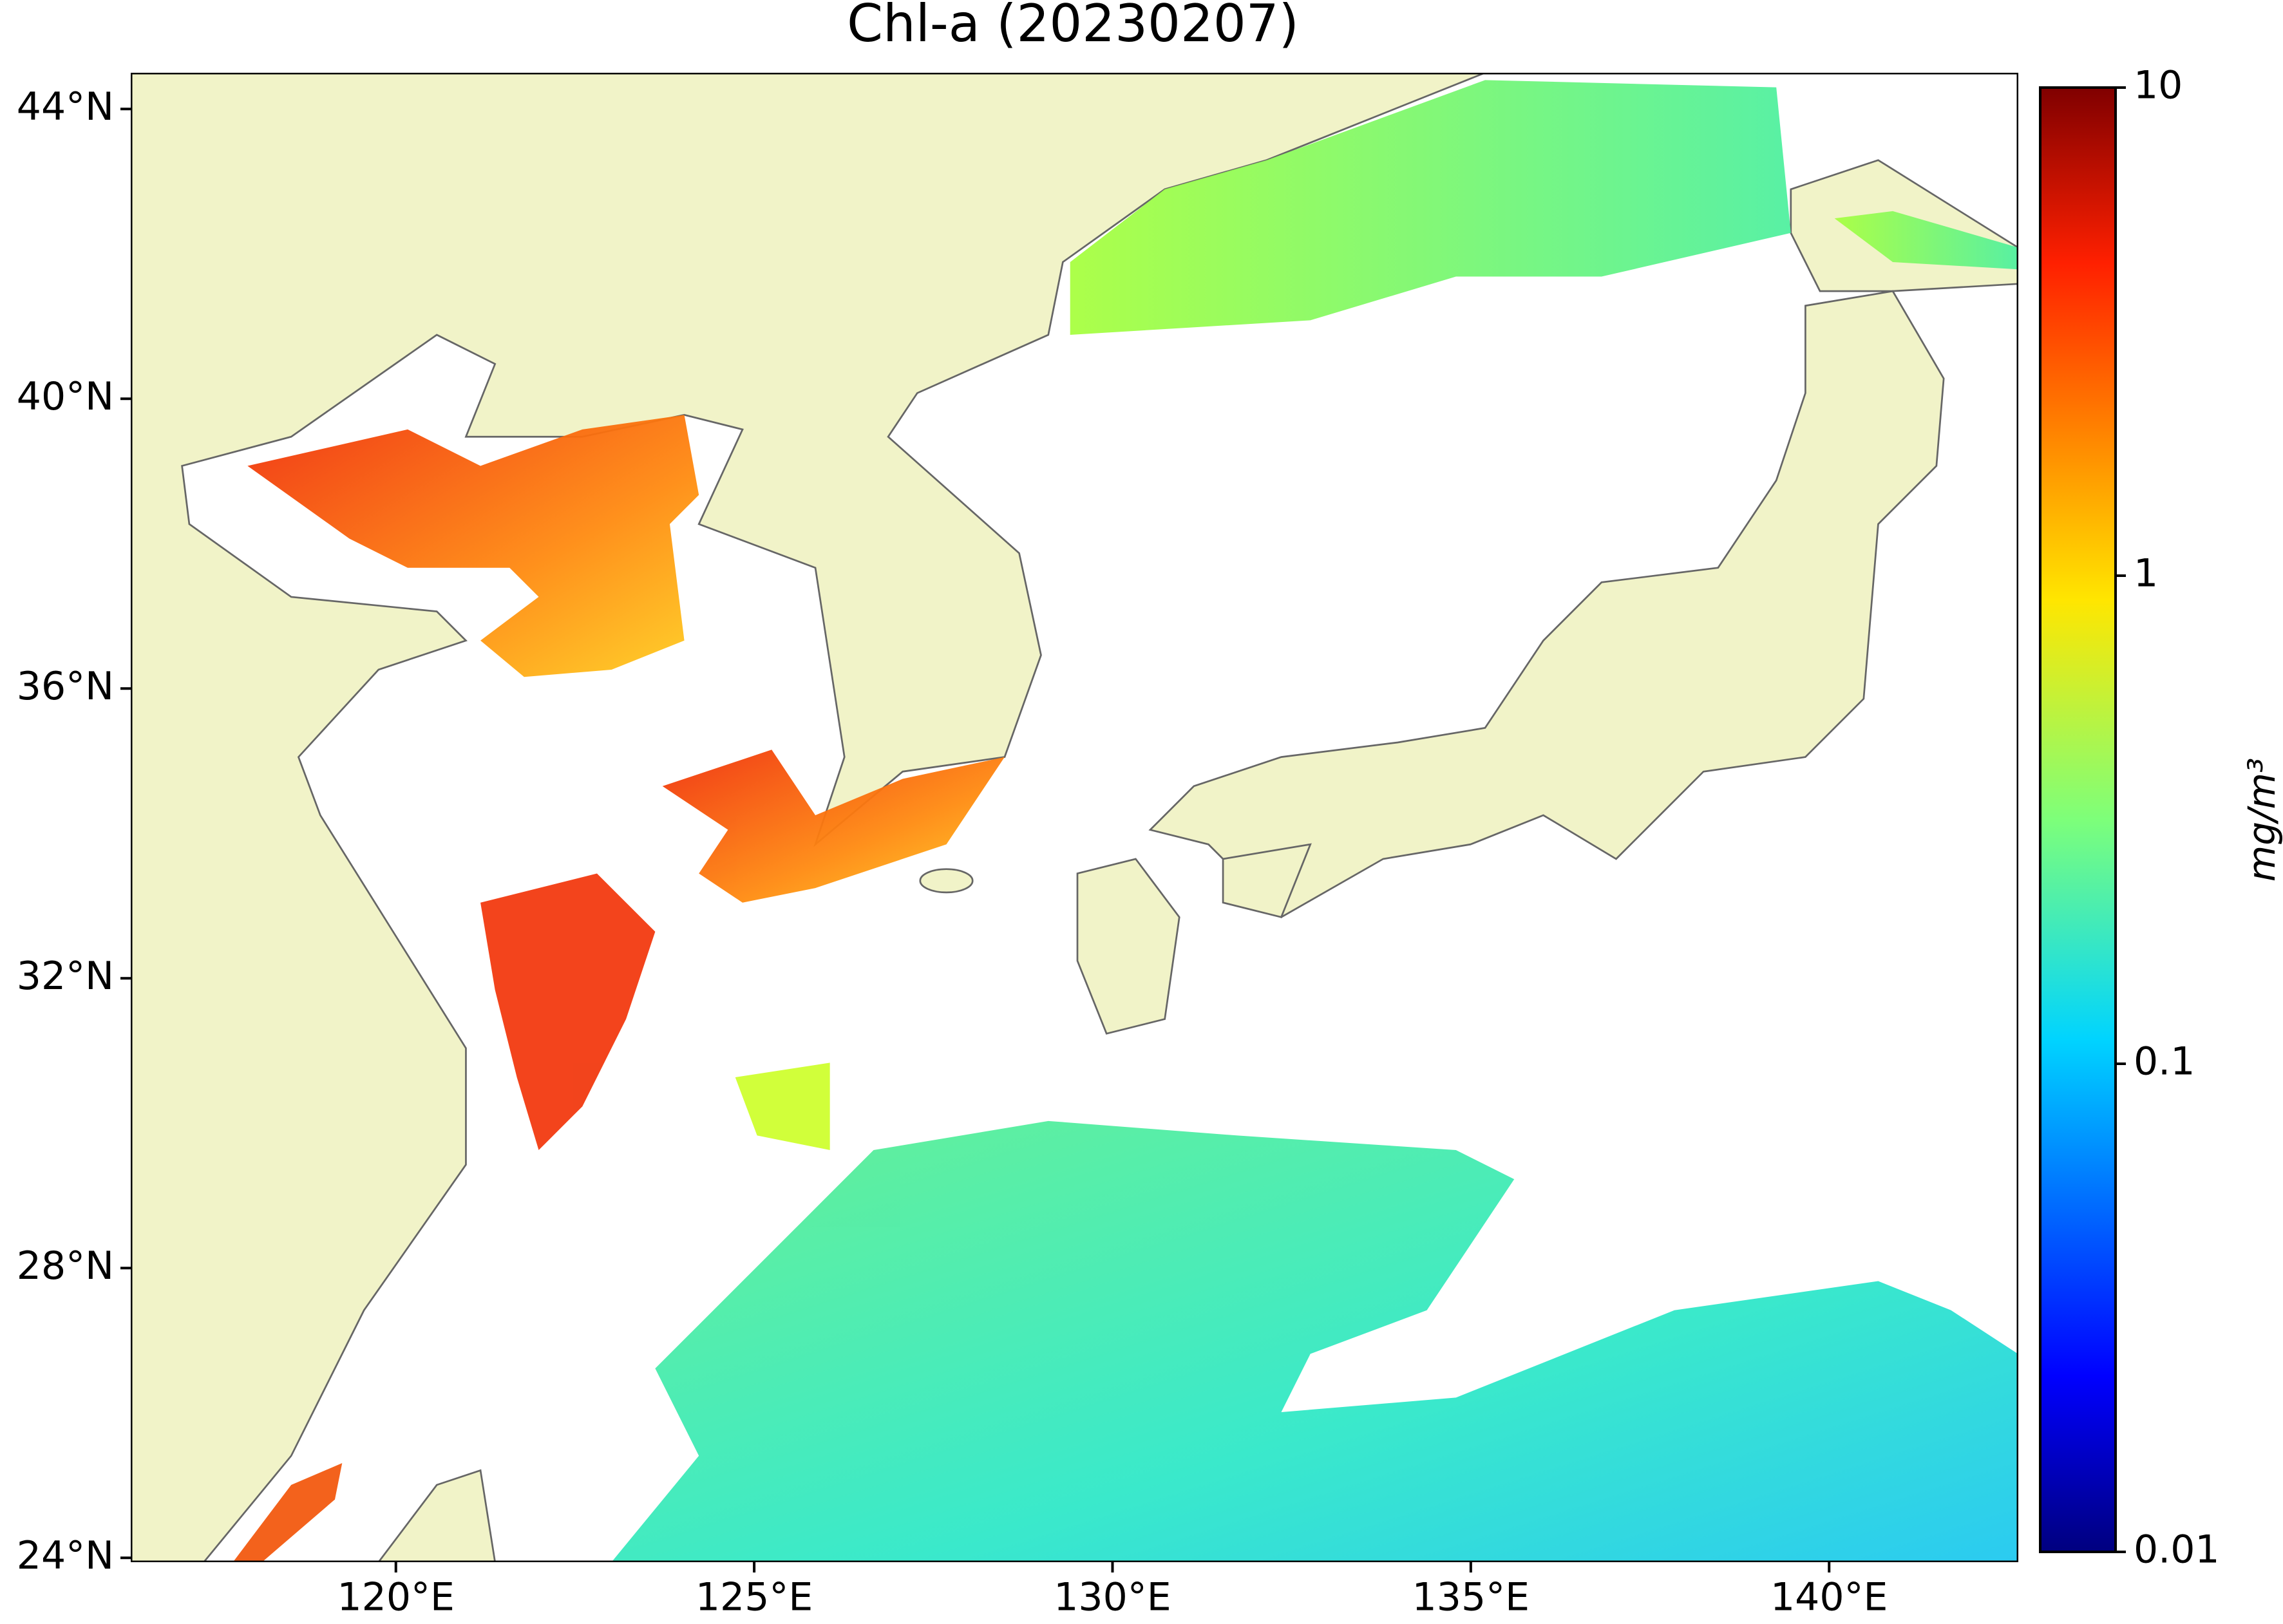  Describe the element at coordinates (2158, 86) in the screenshot. I see `colorbar-tick-label: 10` at that location.